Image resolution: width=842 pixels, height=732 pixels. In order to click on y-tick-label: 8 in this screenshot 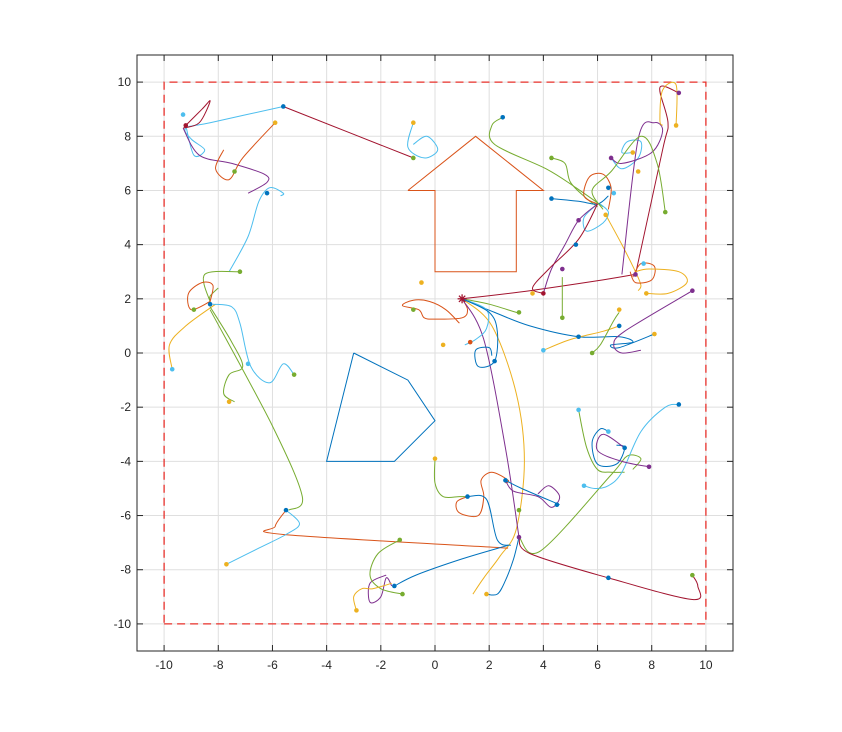, I will do `click(127, 136)`.